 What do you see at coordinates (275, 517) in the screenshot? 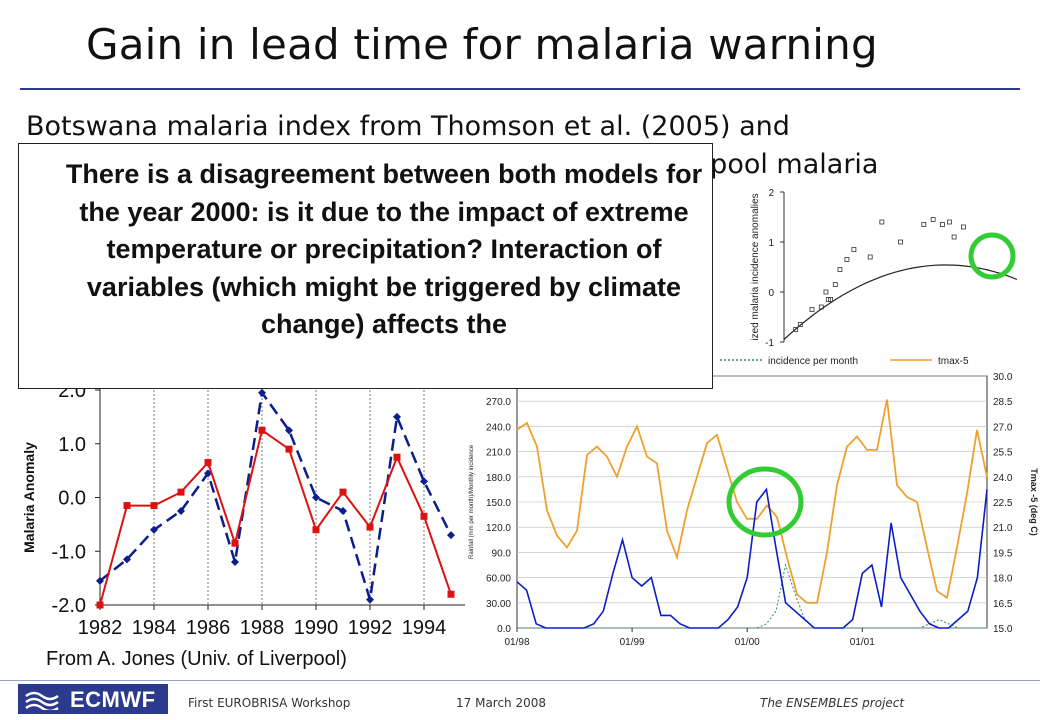
I see `anomaly-series-solid-line` at bounding box center [275, 517].